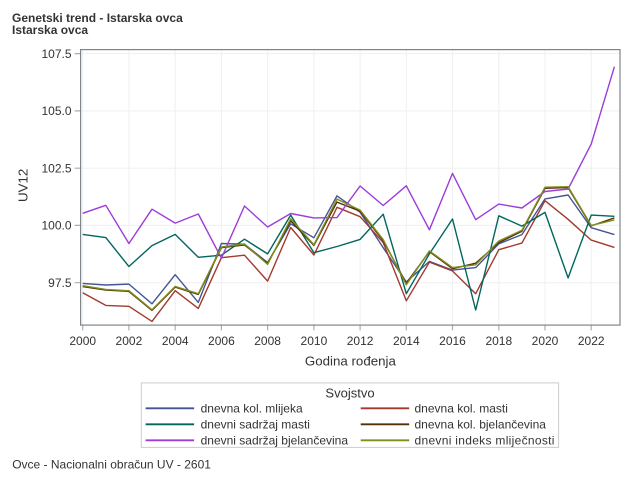 The image size is (640, 480). Describe the element at coordinates (360, 341) in the screenshot. I see `svg-text: 2012` at that location.